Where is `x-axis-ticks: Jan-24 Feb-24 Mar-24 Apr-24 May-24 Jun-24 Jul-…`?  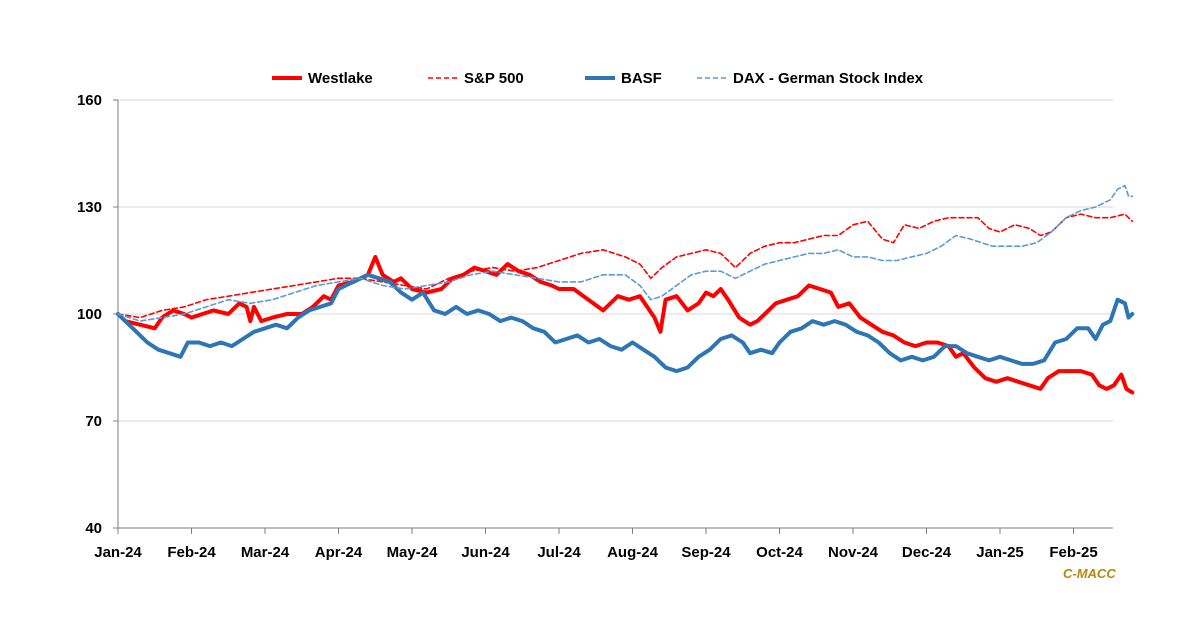
x-axis-ticks: Jan-24 Feb-24 Mar-24 Apr-24 May-24 Jun-24 Jul-… is located at coordinates (595, 552).